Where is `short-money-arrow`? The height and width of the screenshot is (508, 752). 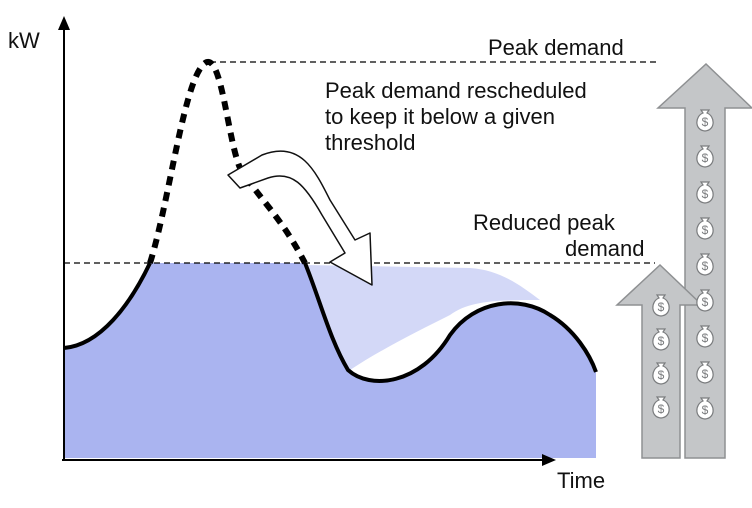 short-money-arrow is located at coordinates (659, 361).